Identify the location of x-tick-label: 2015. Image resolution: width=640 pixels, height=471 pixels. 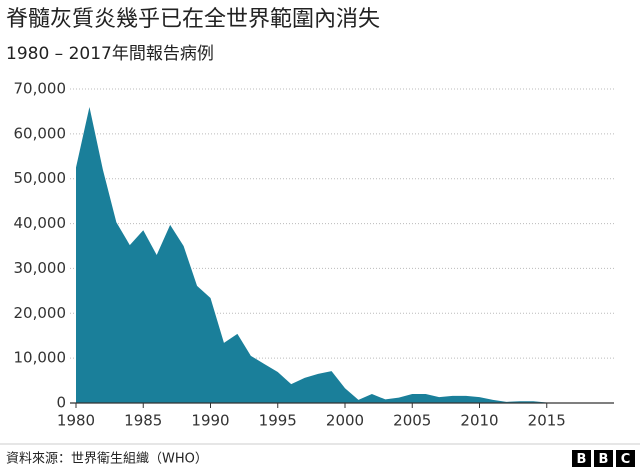
(547, 421).